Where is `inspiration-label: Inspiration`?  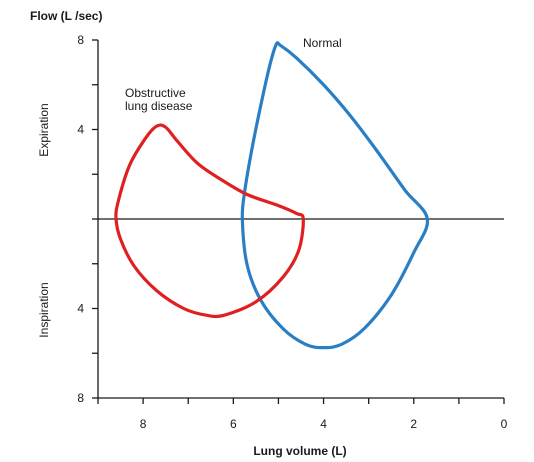
inspiration-label: Inspiration is located at coordinates (44, 309).